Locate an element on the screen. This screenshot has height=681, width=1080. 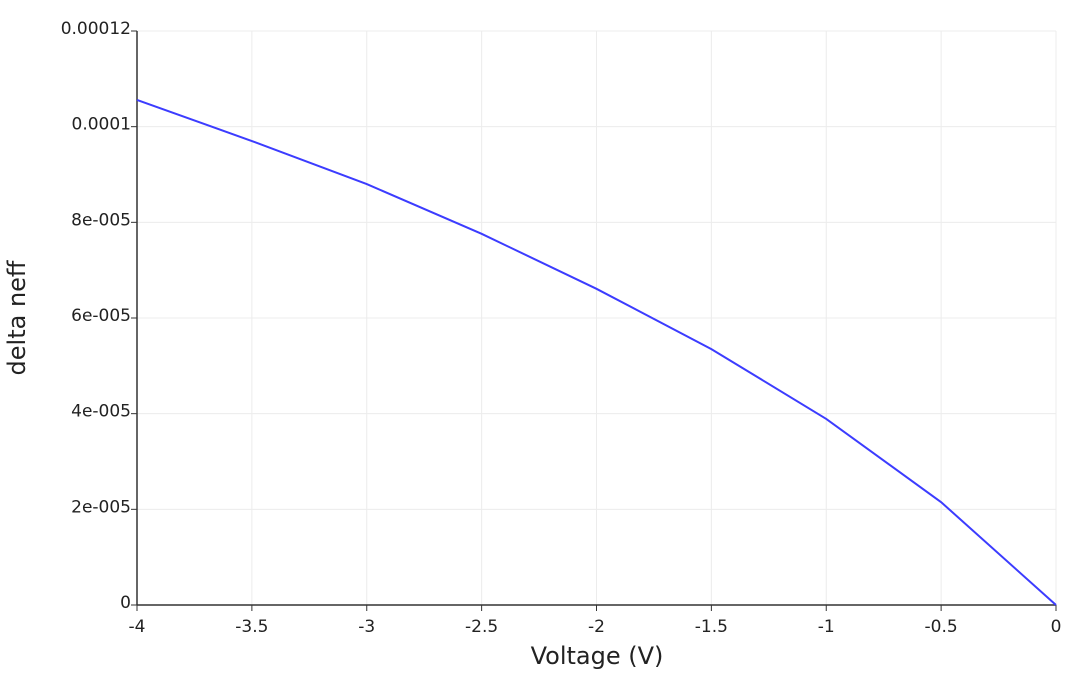
y-tick-label: 2e-005 is located at coordinates (101, 507).